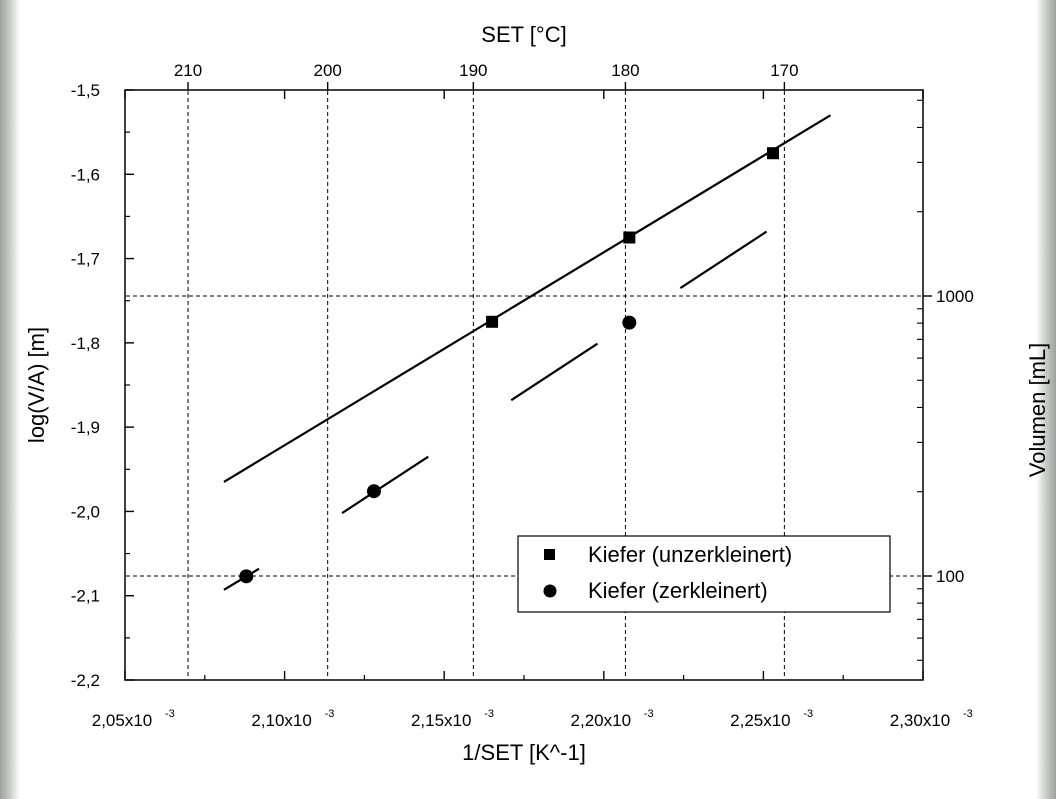 The image size is (1056, 799). What do you see at coordinates (549, 554) in the screenshot?
I see `legend-marker-square` at bounding box center [549, 554].